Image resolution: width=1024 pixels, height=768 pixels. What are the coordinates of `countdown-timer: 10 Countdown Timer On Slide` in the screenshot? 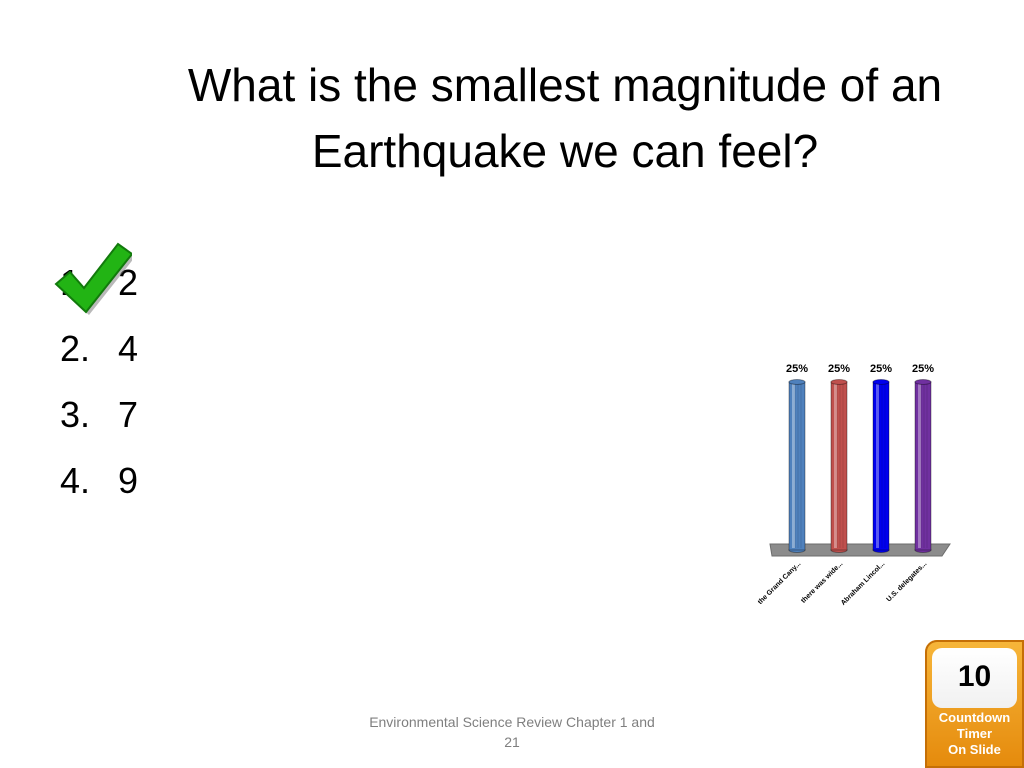 It's located at (974, 704).